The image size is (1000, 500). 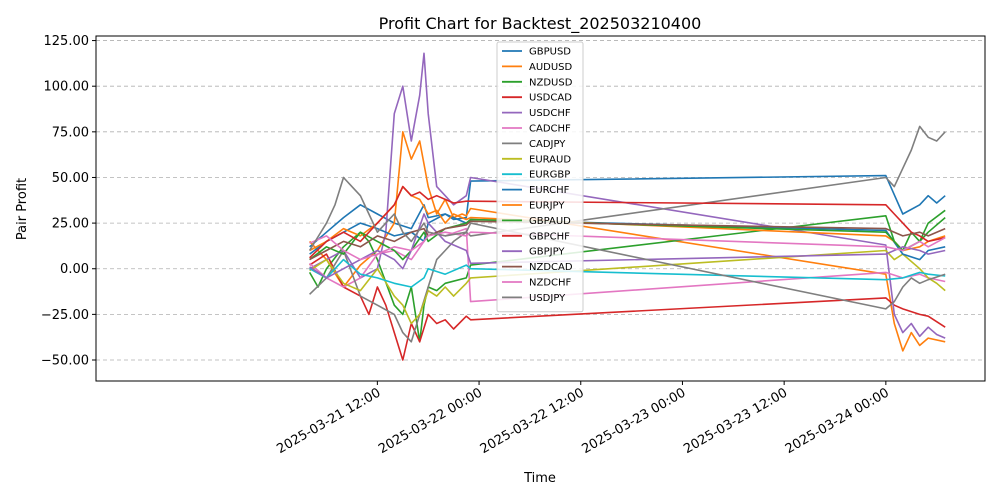 What do you see at coordinates (549, 175) in the screenshot?
I see `legend-entry: EURGBP` at bounding box center [549, 175].